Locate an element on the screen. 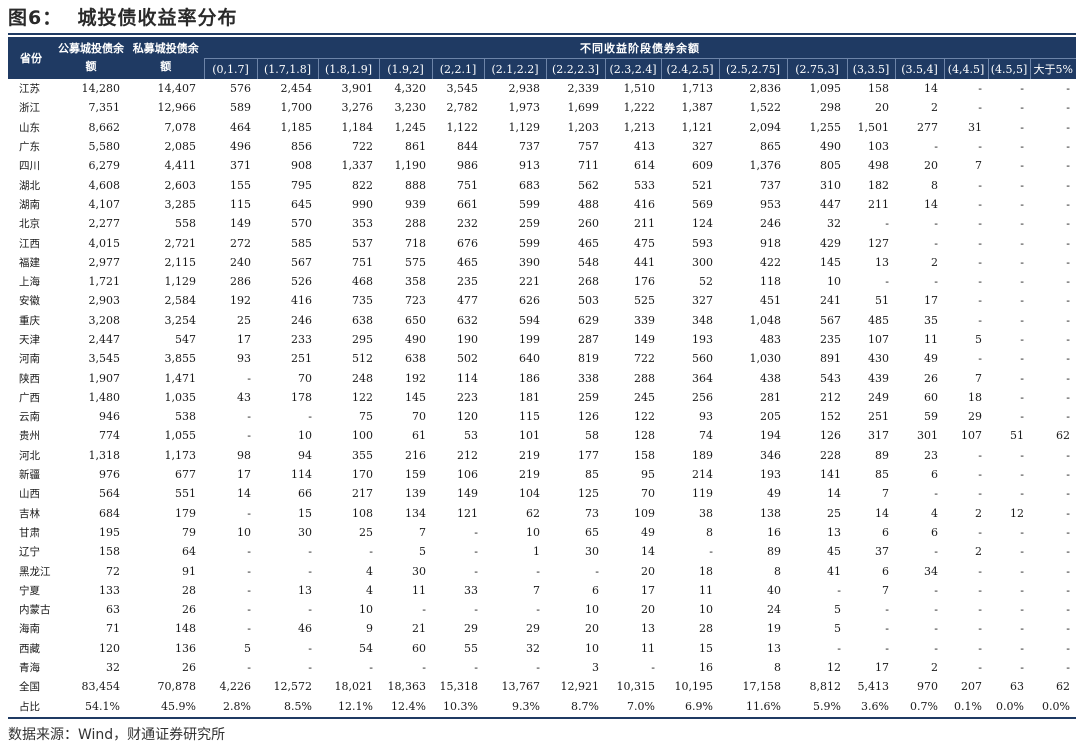 The height and width of the screenshot is (749, 1080). value-cell: 21 is located at coordinates (419, 629).